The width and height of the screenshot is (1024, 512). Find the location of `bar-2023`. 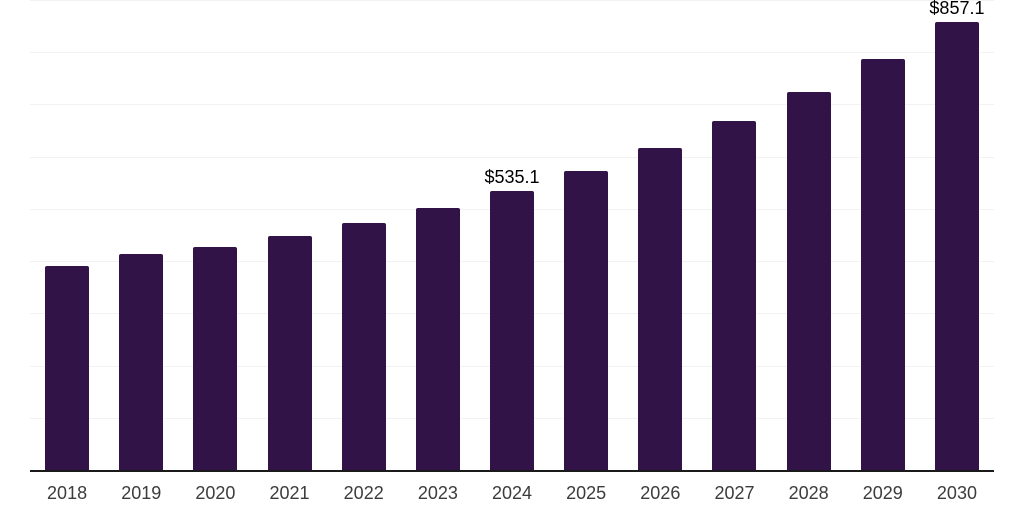

bar-2023 is located at coordinates (437, 338).